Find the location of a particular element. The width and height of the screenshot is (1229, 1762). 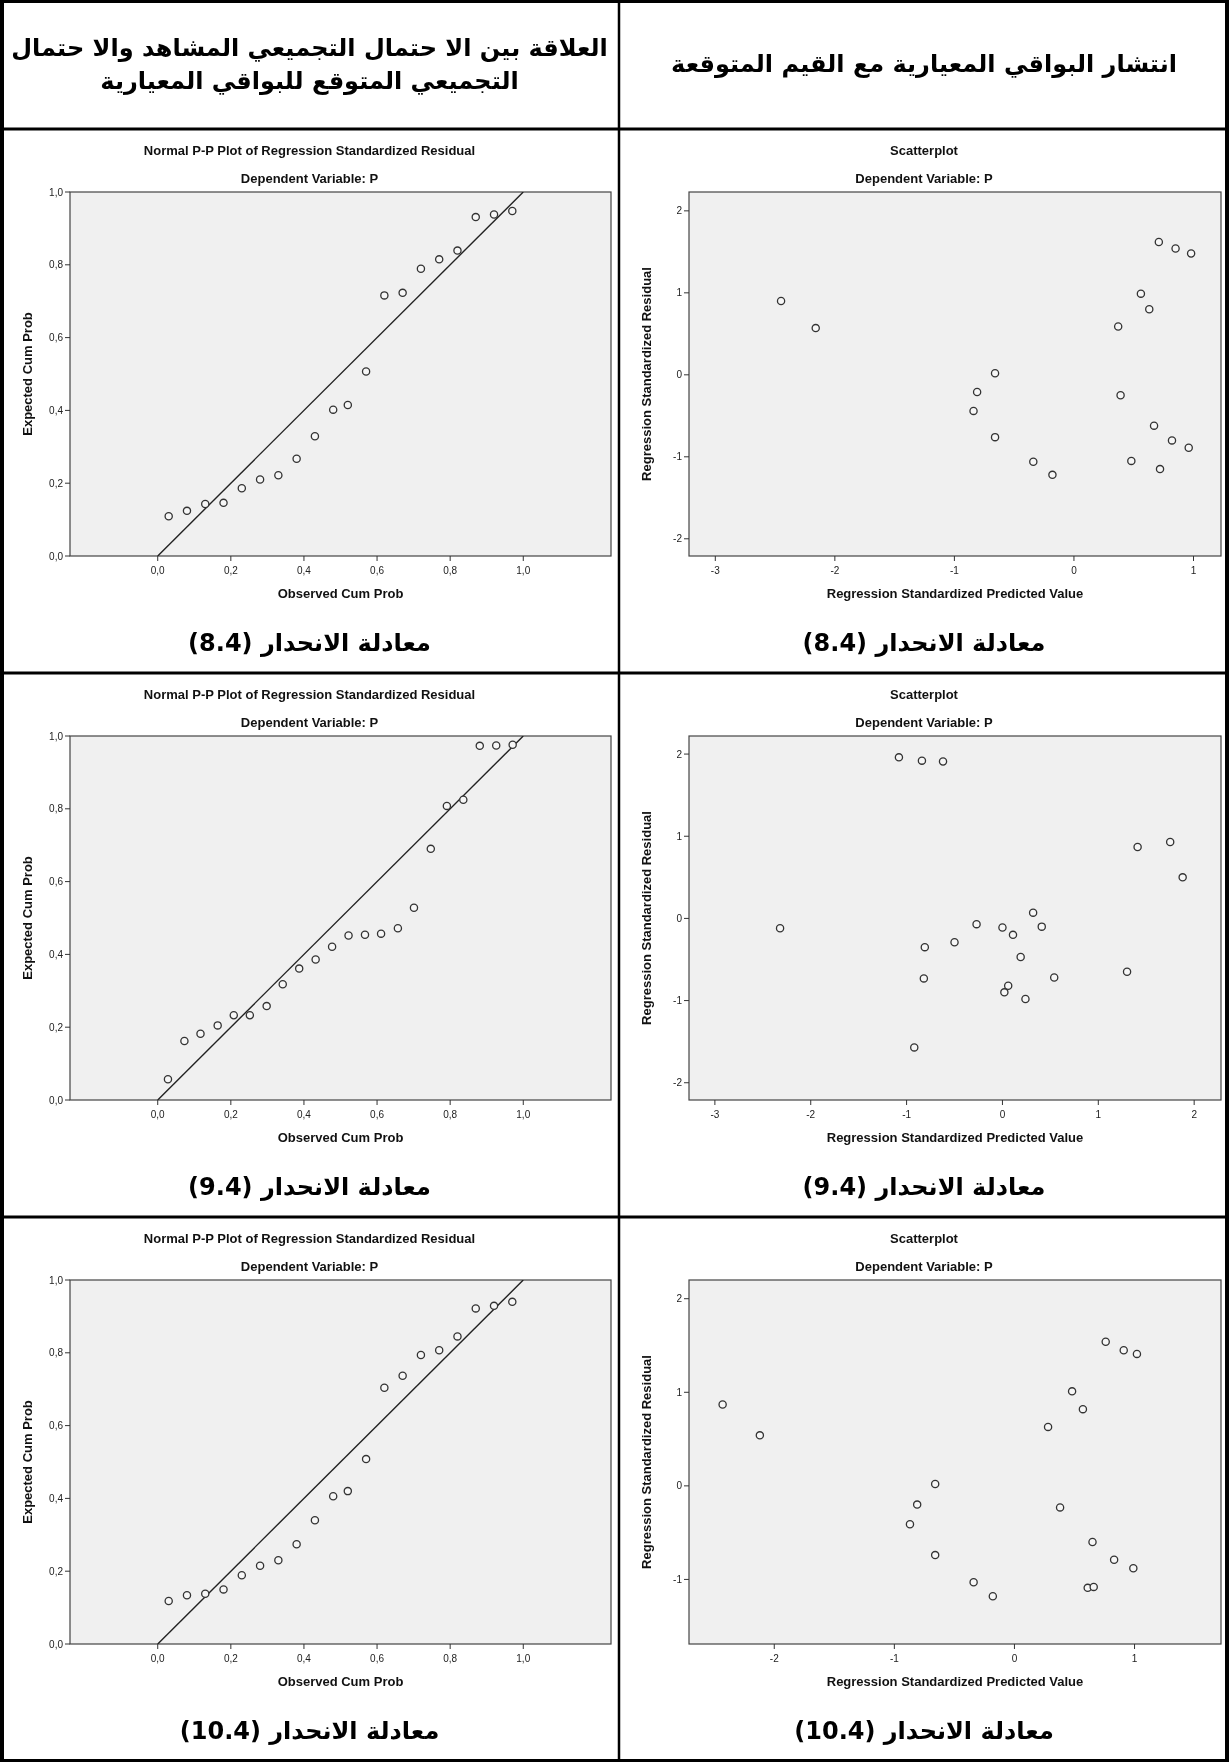

x-tick-label: 0,2 is located at coordinates (231, 1114).